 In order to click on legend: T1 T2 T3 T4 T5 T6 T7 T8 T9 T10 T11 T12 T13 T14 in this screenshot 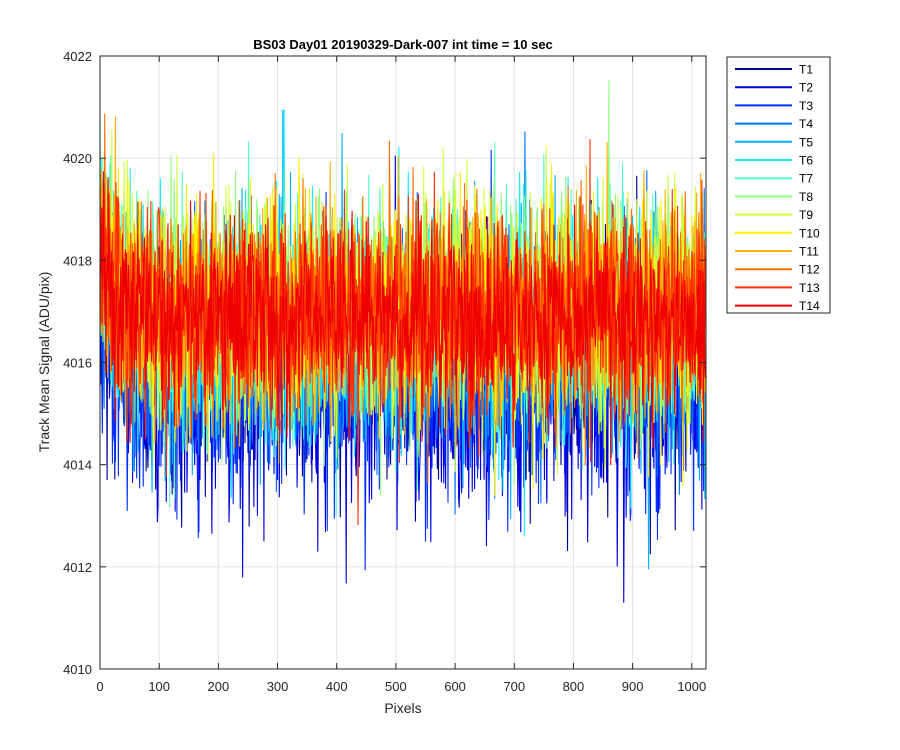, I will do `click(778, 185)`.